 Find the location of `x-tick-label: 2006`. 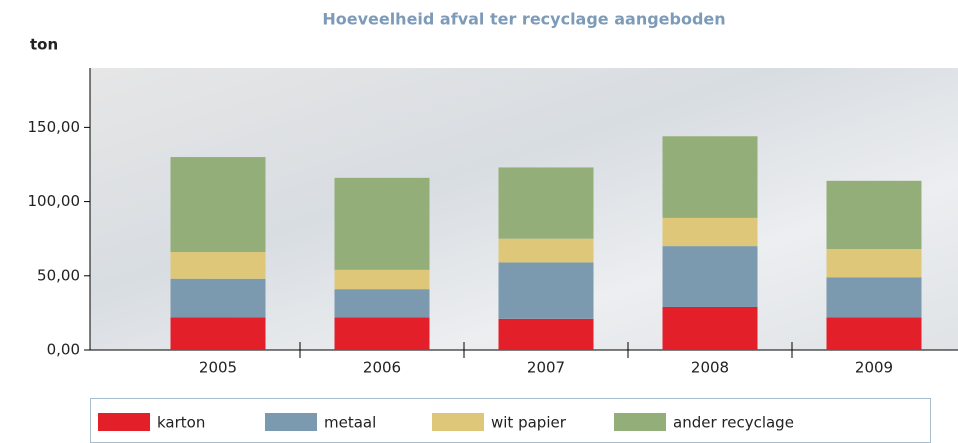

x-tick-label: 2006 is located at coordinates (382, 368).